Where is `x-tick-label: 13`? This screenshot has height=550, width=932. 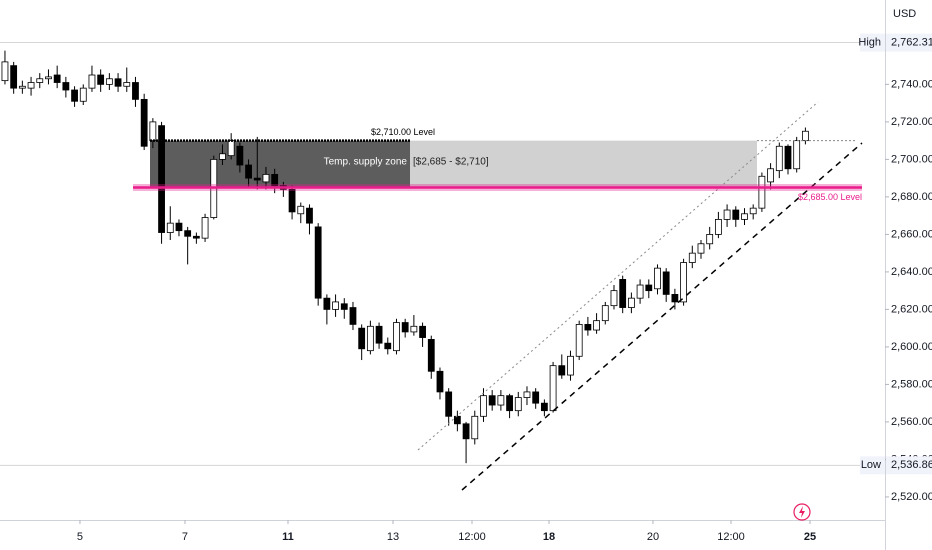
x-tick-label: 13 is located at coordinates (393, 537).